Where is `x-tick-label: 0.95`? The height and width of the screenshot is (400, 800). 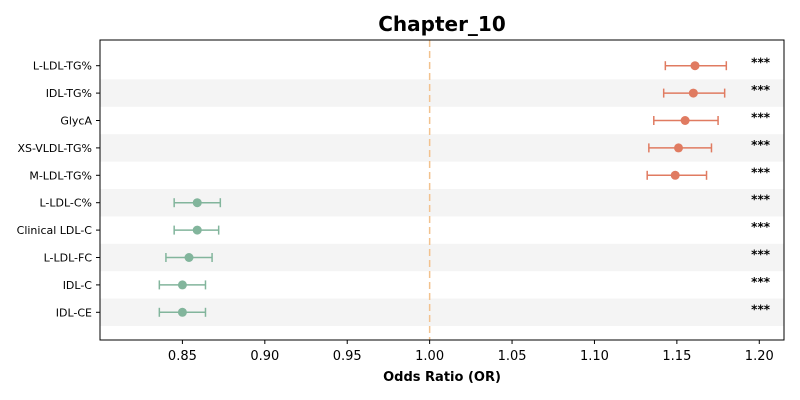 x-tick-label: 0.95 is located at coordinates (347, 356).